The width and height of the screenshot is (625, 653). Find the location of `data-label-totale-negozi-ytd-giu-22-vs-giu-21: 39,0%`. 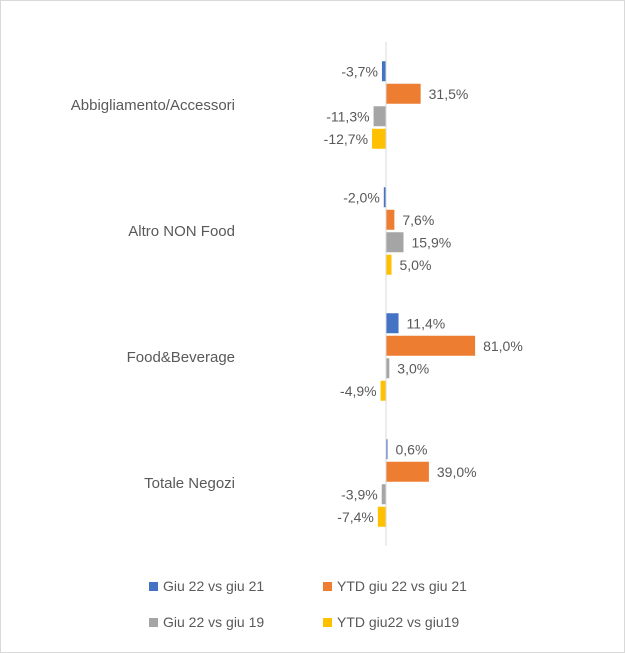

data-label-totale-negozi-ytd-giu-22-vs-giu-21: 39,0% is located at coordinates (457, 472).